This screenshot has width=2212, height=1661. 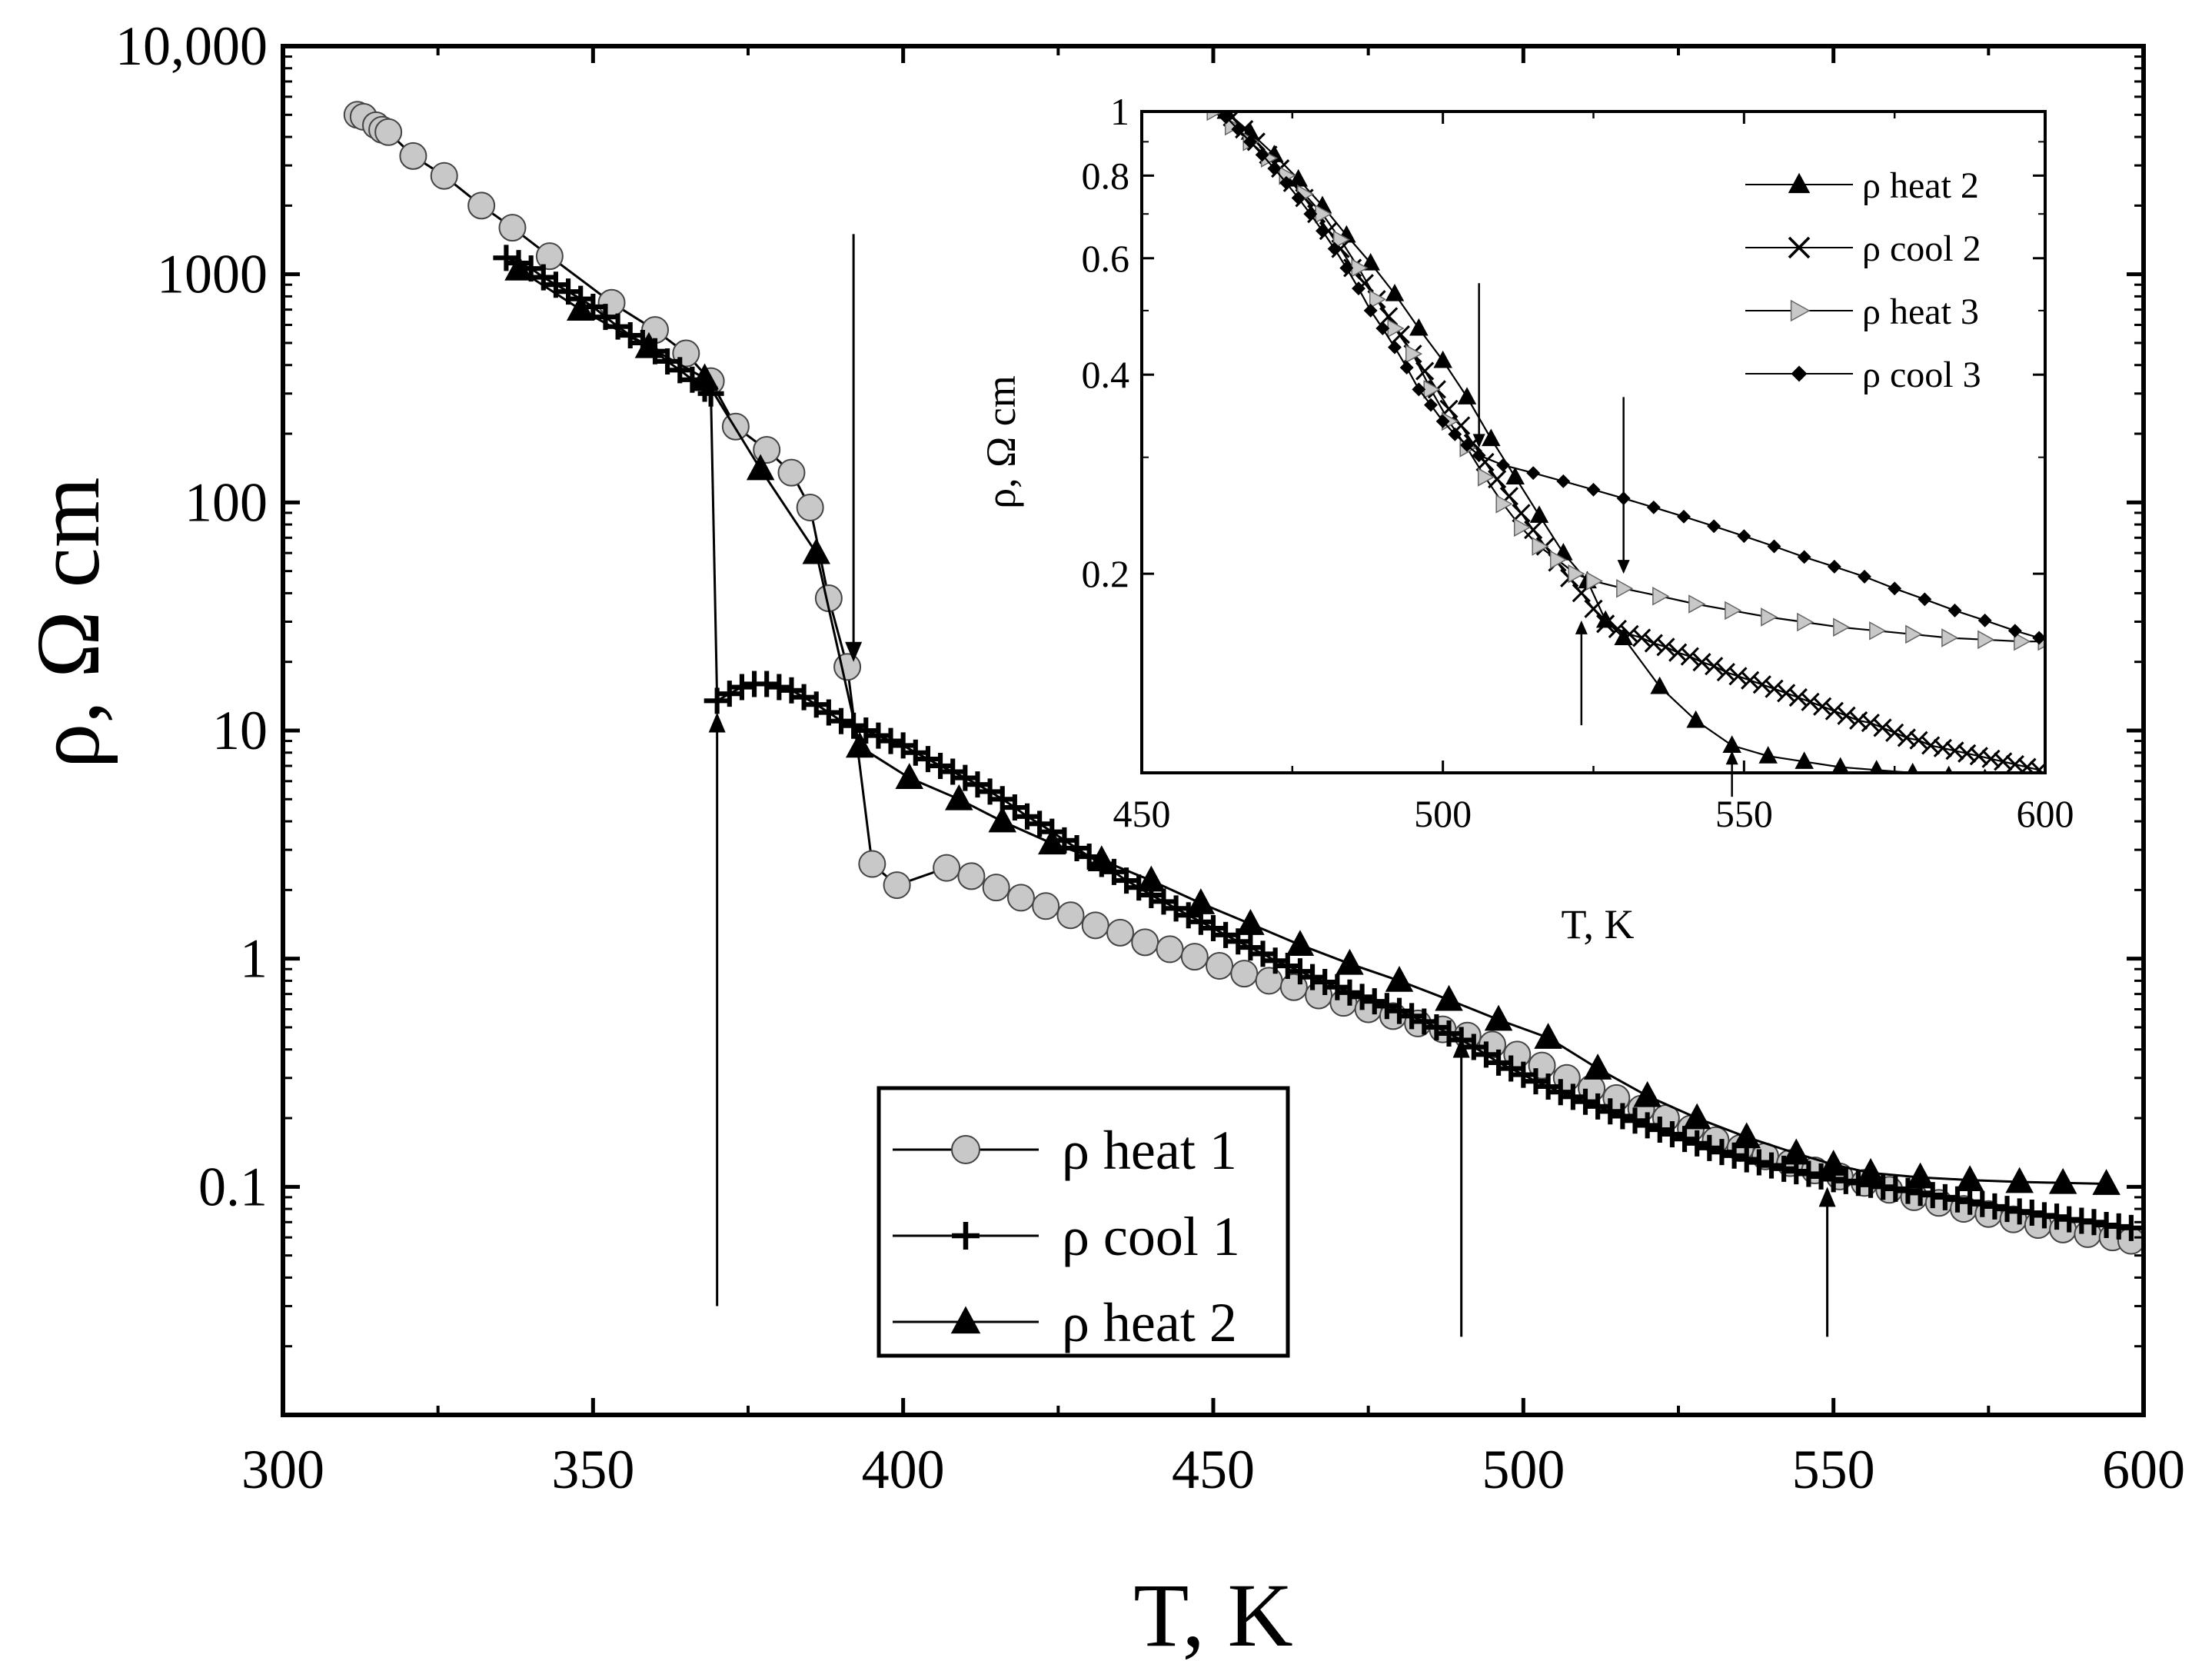 I want to click on y-tick-label: 1, so click(x=1119, y=112).